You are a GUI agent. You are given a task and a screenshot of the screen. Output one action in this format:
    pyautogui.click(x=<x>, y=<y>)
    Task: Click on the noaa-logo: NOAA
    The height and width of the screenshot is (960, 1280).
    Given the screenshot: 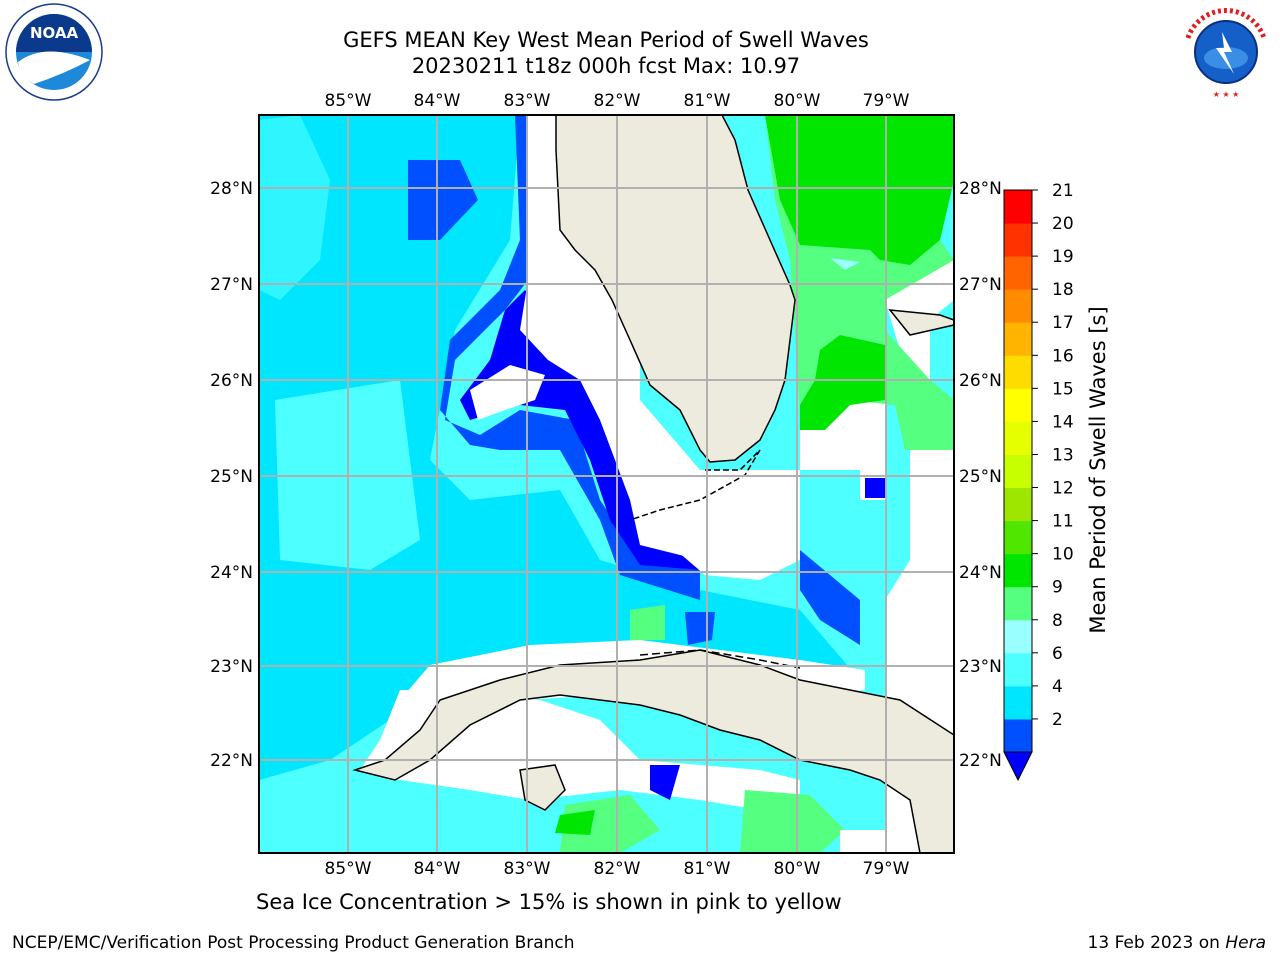 What is the action you would take?
    pyautogui.click(x=54, y=52)
    